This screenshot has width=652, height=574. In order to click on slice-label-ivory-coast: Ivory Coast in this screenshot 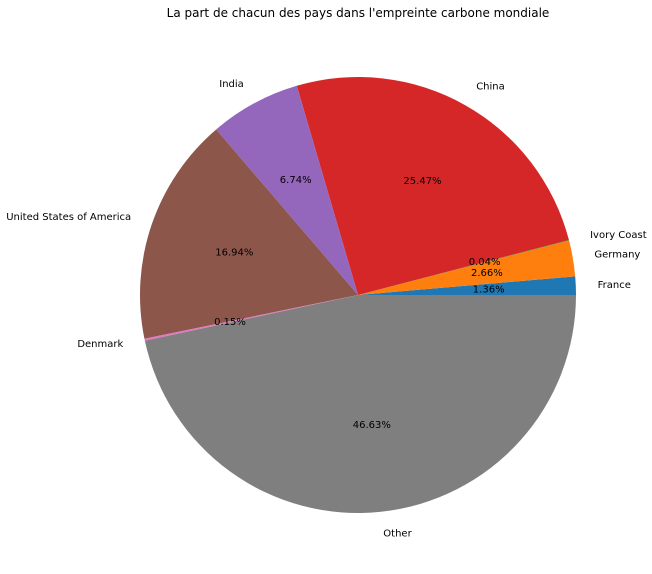, I will do `click(618, 235)`.